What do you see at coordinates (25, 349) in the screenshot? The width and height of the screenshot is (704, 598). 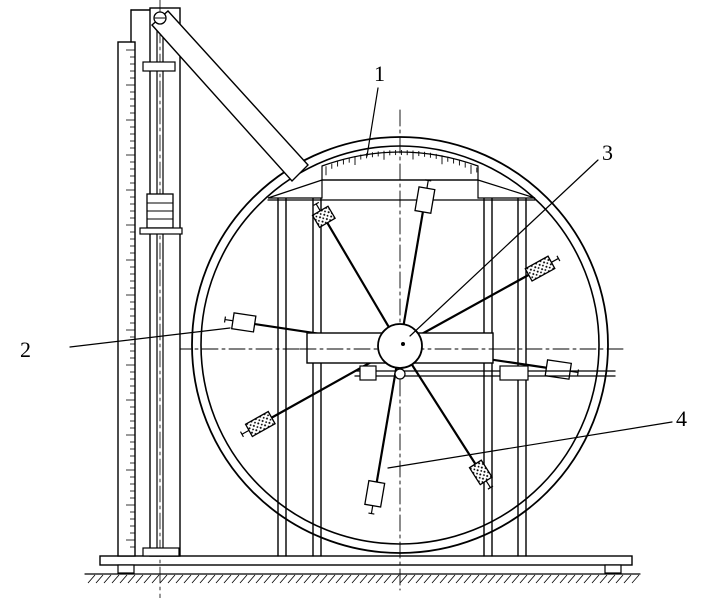 I see `label-2: 2` at bounding box center [25, 349].